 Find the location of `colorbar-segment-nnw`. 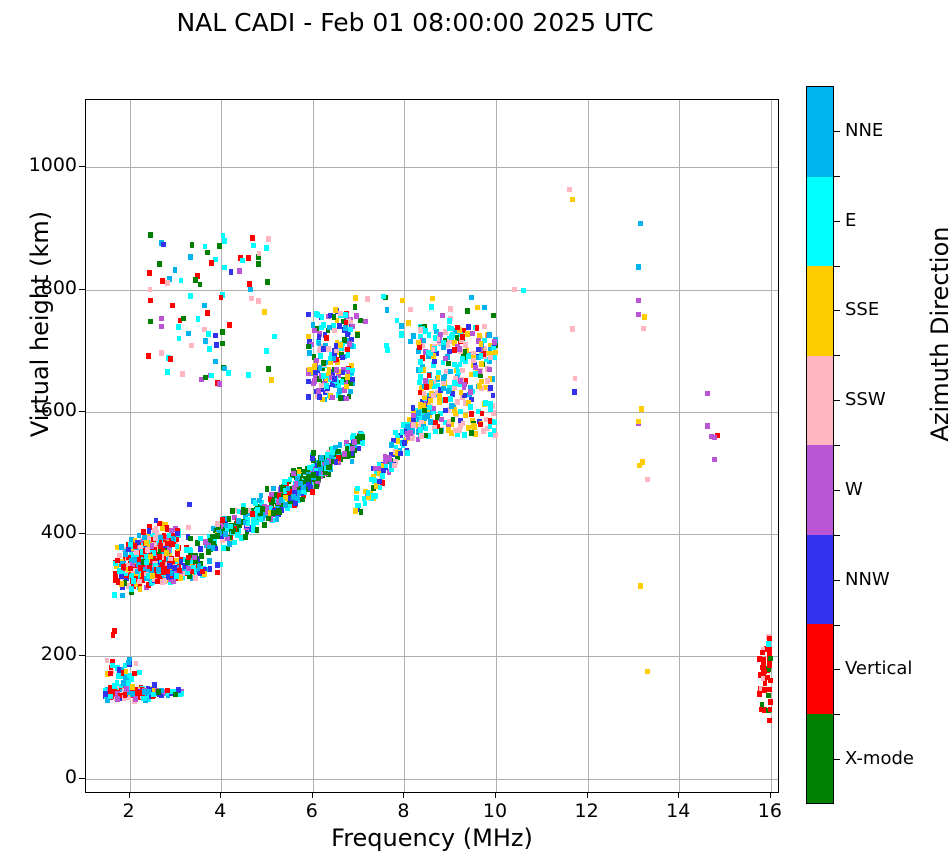

colorbar-segment-nnw is located at coordinates (820, 579).